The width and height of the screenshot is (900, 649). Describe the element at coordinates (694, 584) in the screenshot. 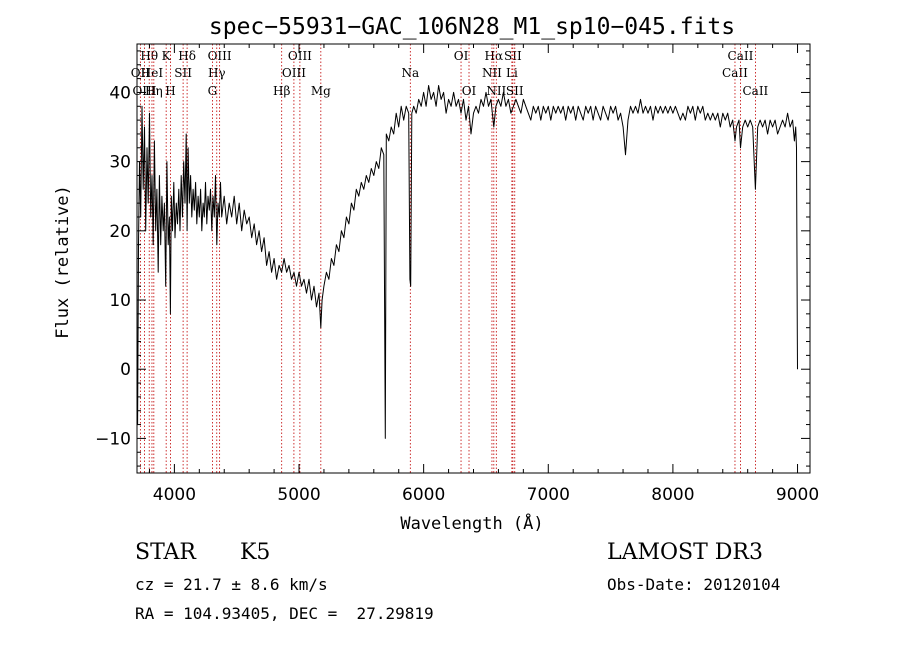

I see `observation-date: Obs-Date: 20120104` at that location.